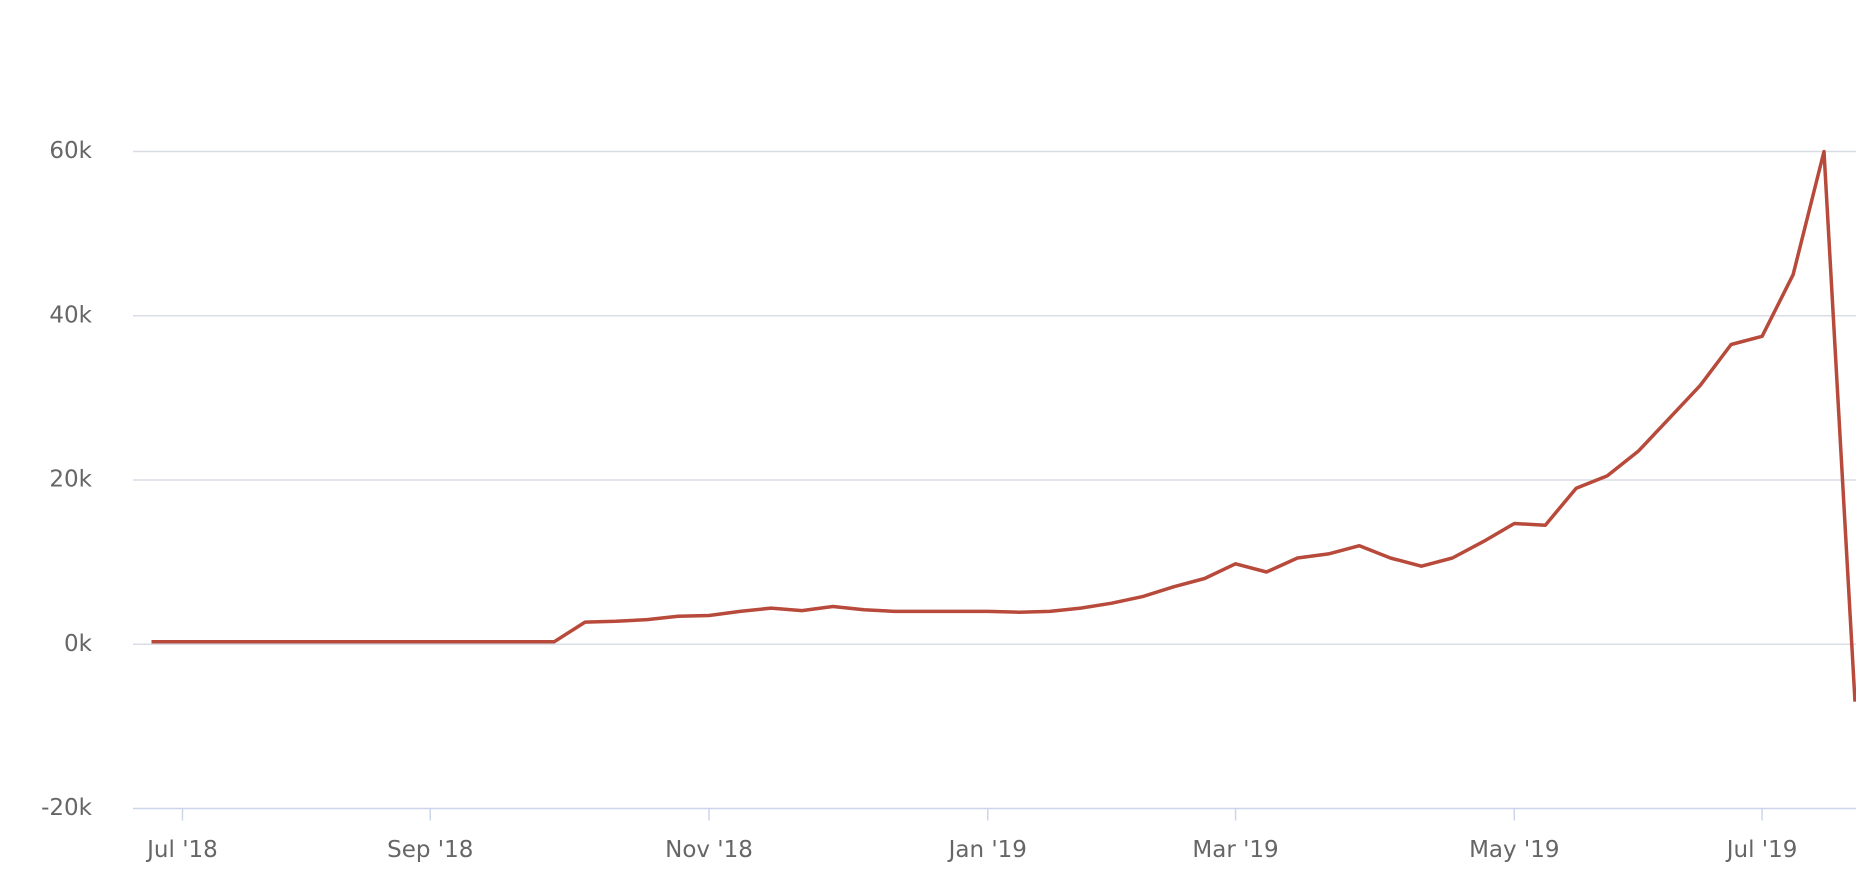 The width and height of the screenshot is (1856, 878). Describe the element at coordinates (430, 850) in the screenshot. I see `x-tick-label: Sep '18` at that location.